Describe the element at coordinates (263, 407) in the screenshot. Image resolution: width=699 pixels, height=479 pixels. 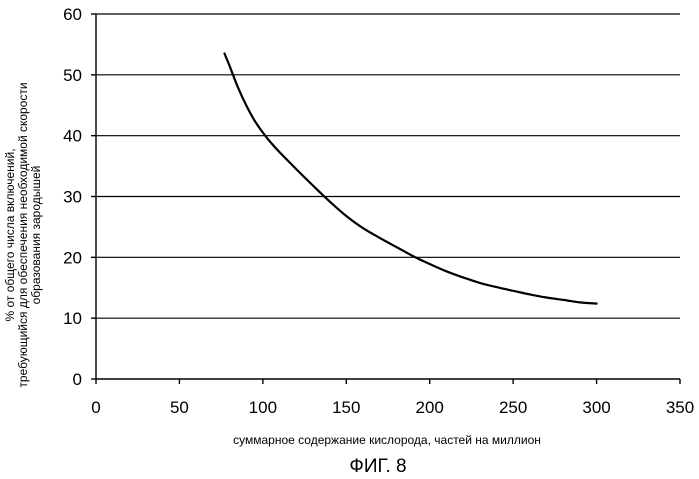
I see `x-tick-label: 100` at that location.